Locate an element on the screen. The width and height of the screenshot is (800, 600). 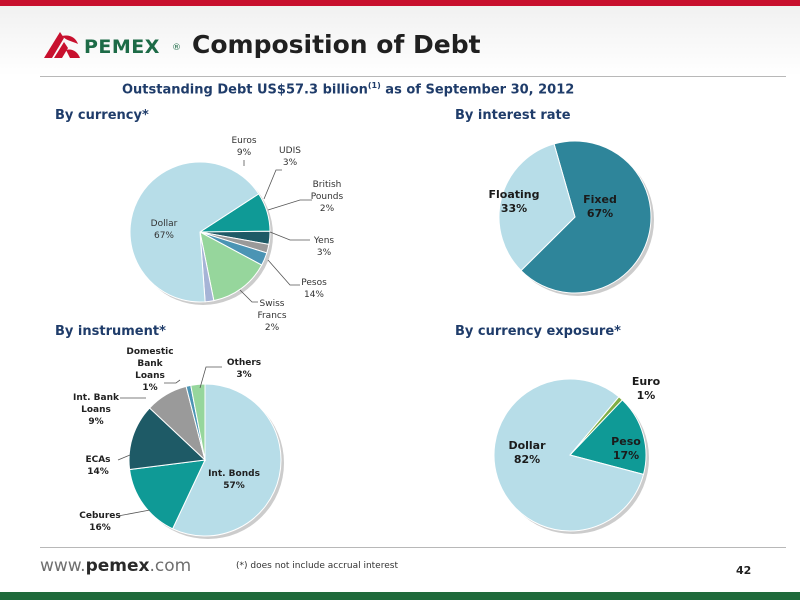
label-euro-value: 1% is located at coordinates (646, 395).